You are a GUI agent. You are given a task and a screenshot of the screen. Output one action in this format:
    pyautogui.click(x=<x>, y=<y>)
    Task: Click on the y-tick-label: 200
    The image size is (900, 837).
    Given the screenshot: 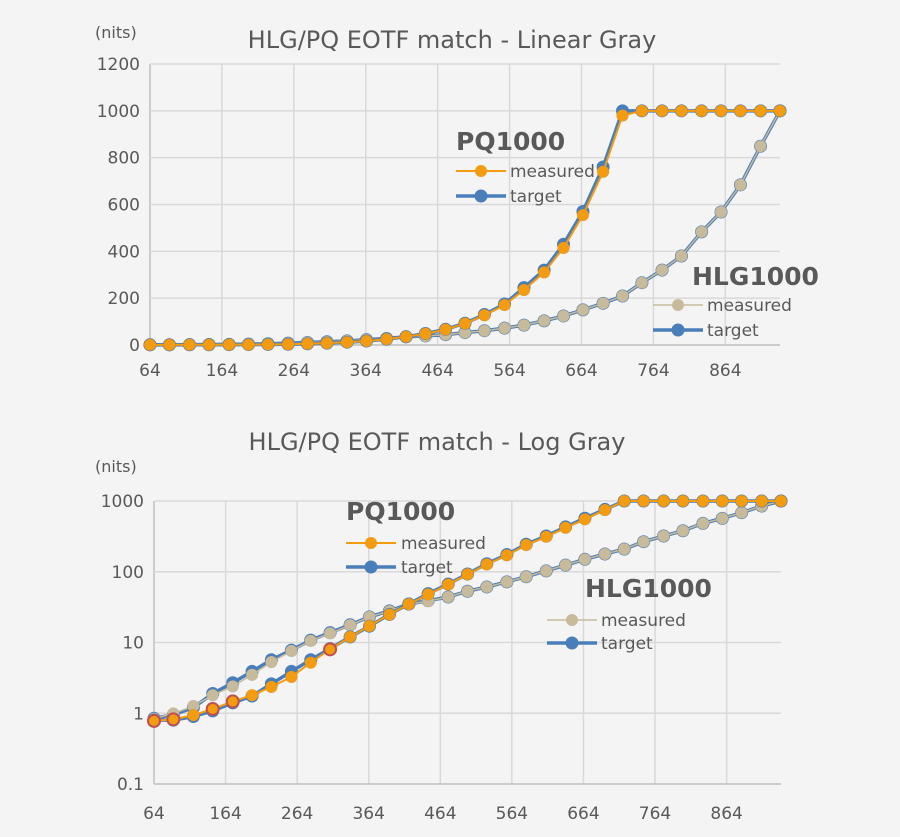 What is the action you would take?
    pyautogui.click(x=124, y=299)
    